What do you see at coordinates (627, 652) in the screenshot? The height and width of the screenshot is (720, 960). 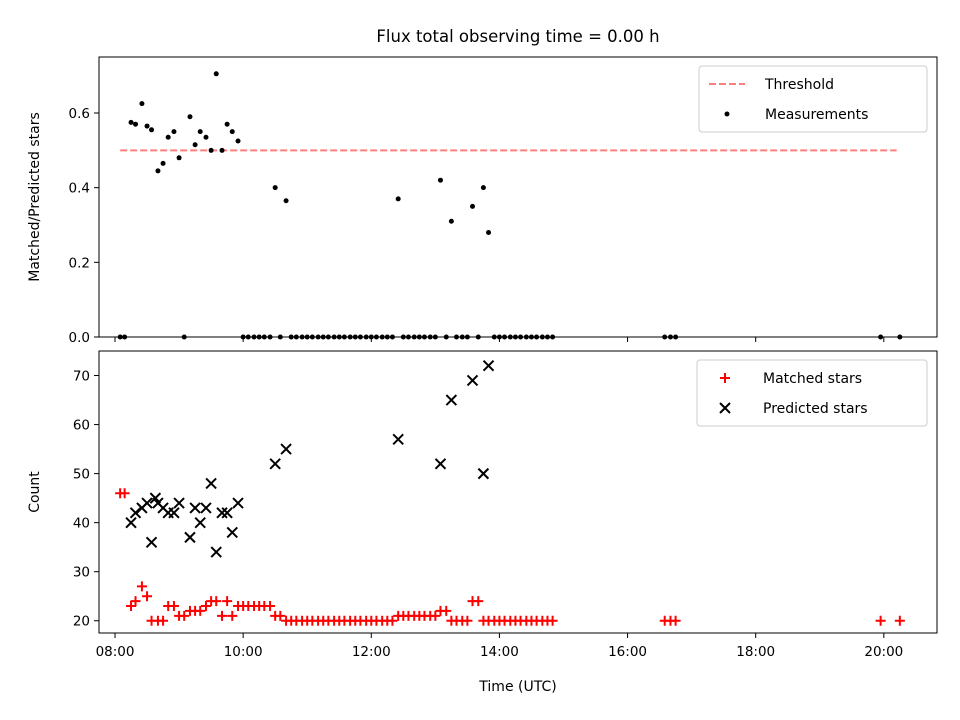 I see `x-tick-label: 16:00` at bounding box center [627, 652].